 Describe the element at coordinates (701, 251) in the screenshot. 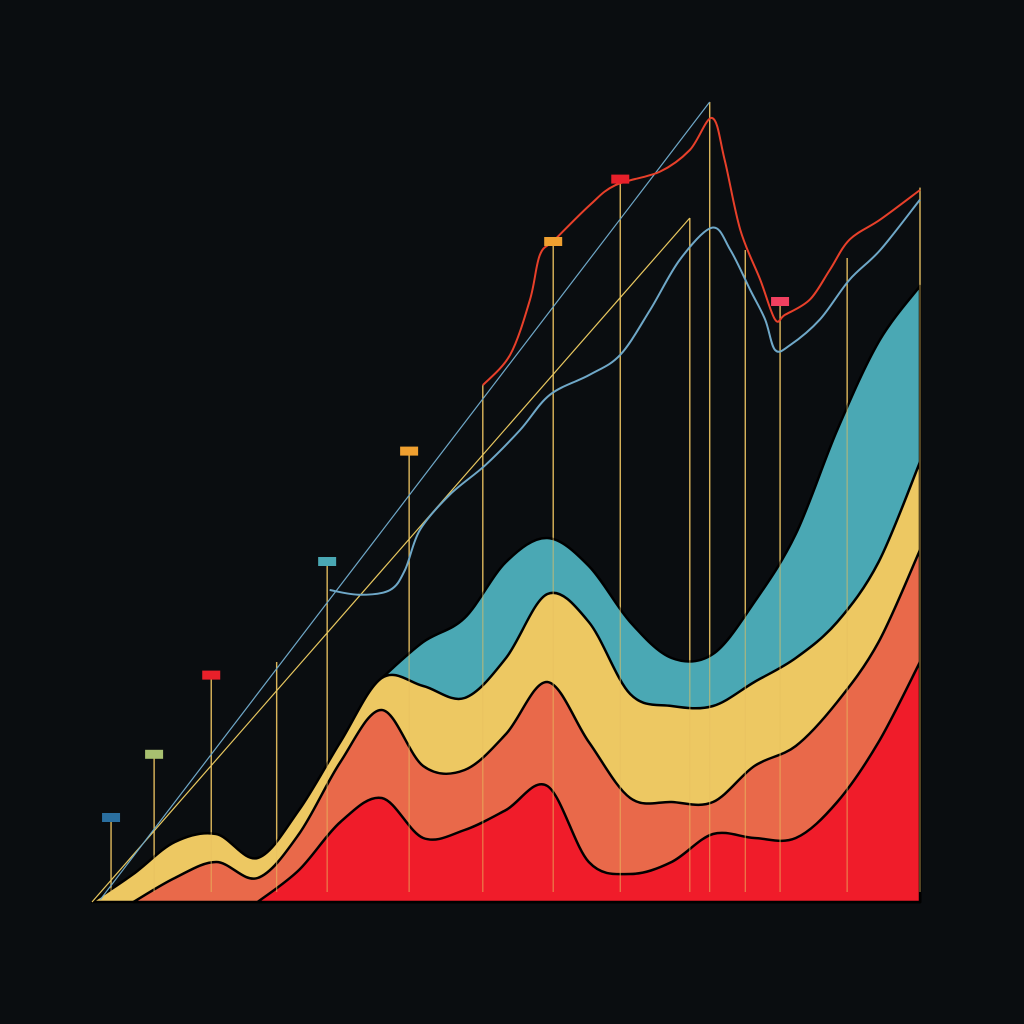

I see `line` at that location.